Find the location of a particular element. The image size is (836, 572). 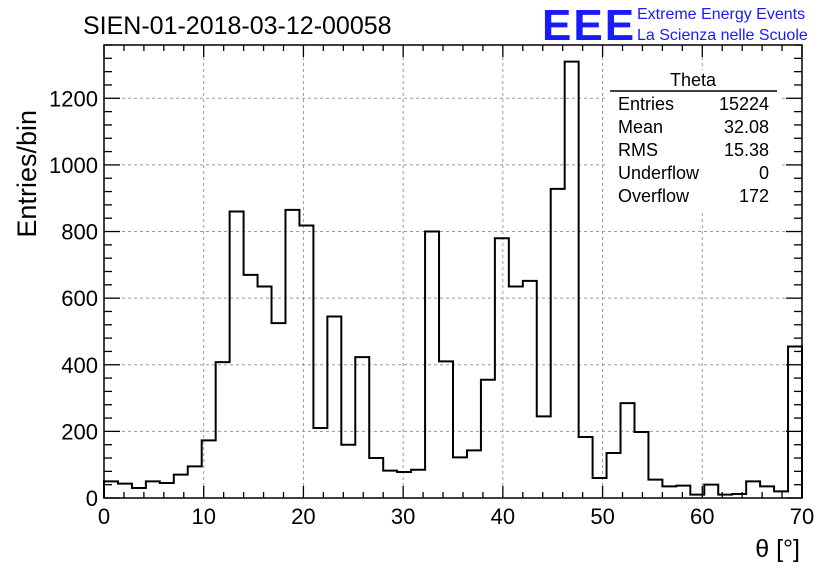

x-tick-label: 10 is located at coordinates (203, 516).